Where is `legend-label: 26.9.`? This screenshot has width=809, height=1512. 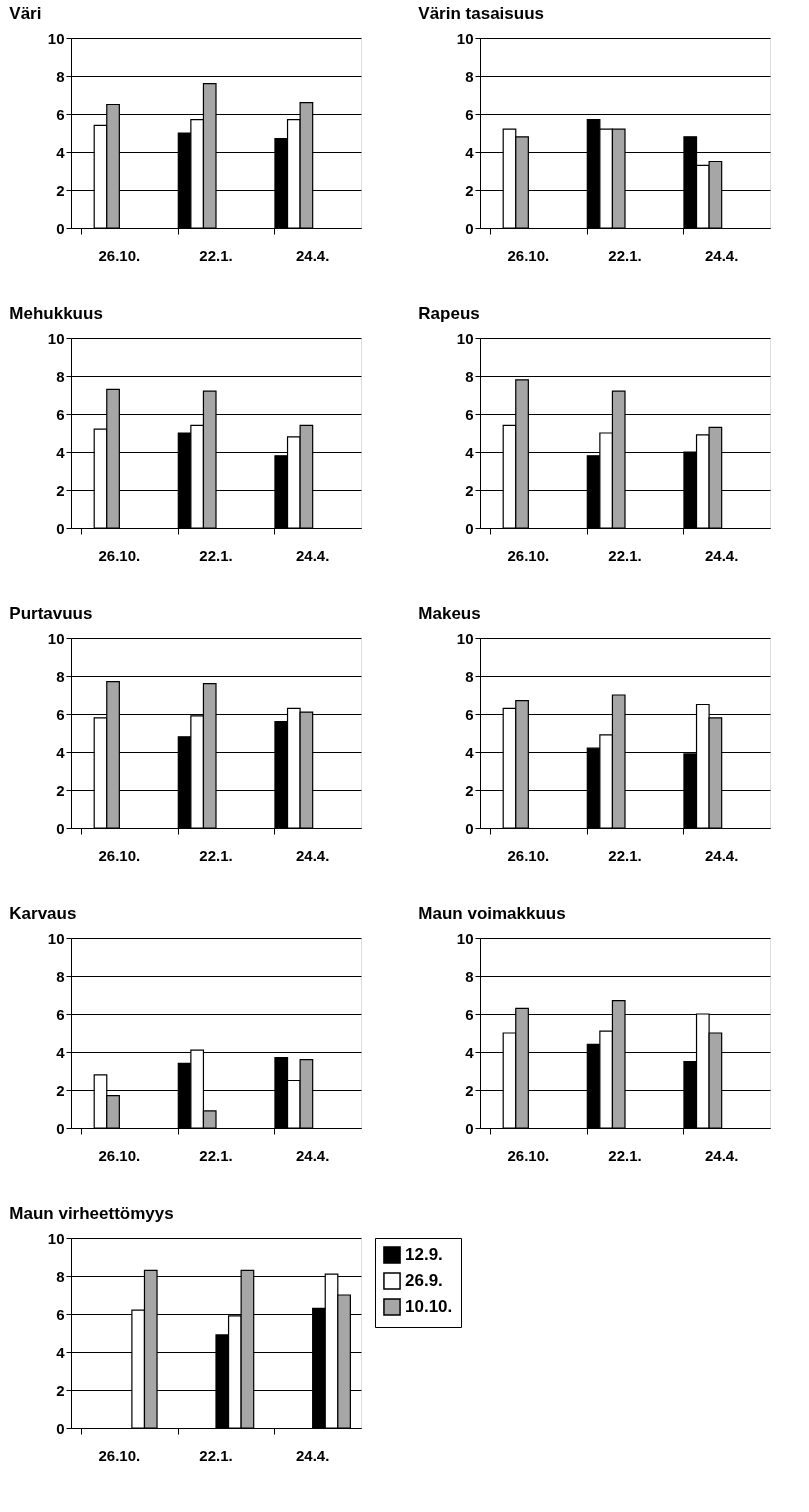 legend-label: 26.9. is located at coordinates (424, 1280).